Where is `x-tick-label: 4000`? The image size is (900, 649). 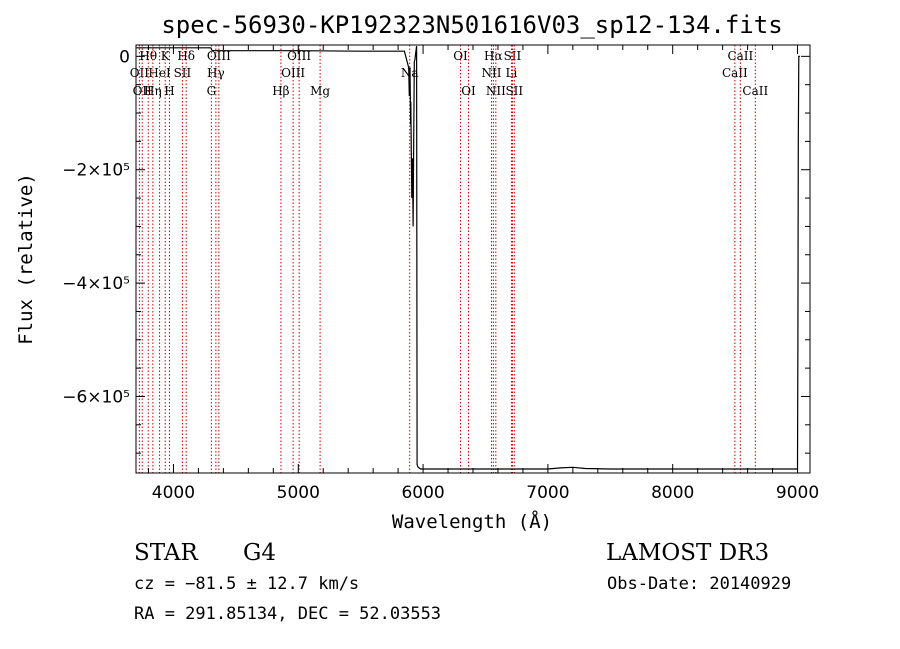 x-tick-label: 4000 is located at coordinates (173, 493).